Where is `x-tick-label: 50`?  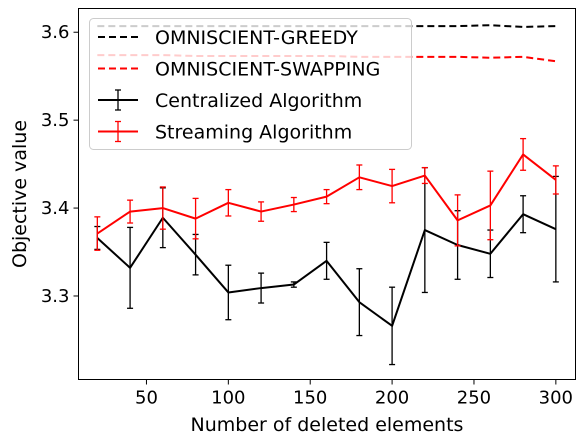
x-tick-label: 50 is located at coordinates (146, 398).